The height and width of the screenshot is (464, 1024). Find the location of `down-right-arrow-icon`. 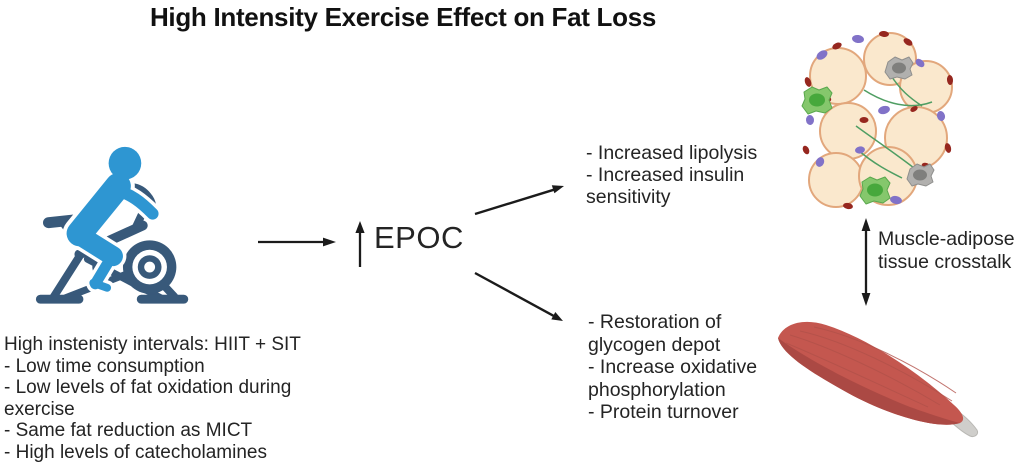

down-right-arrow-icon is located at coordinates (518, 296).